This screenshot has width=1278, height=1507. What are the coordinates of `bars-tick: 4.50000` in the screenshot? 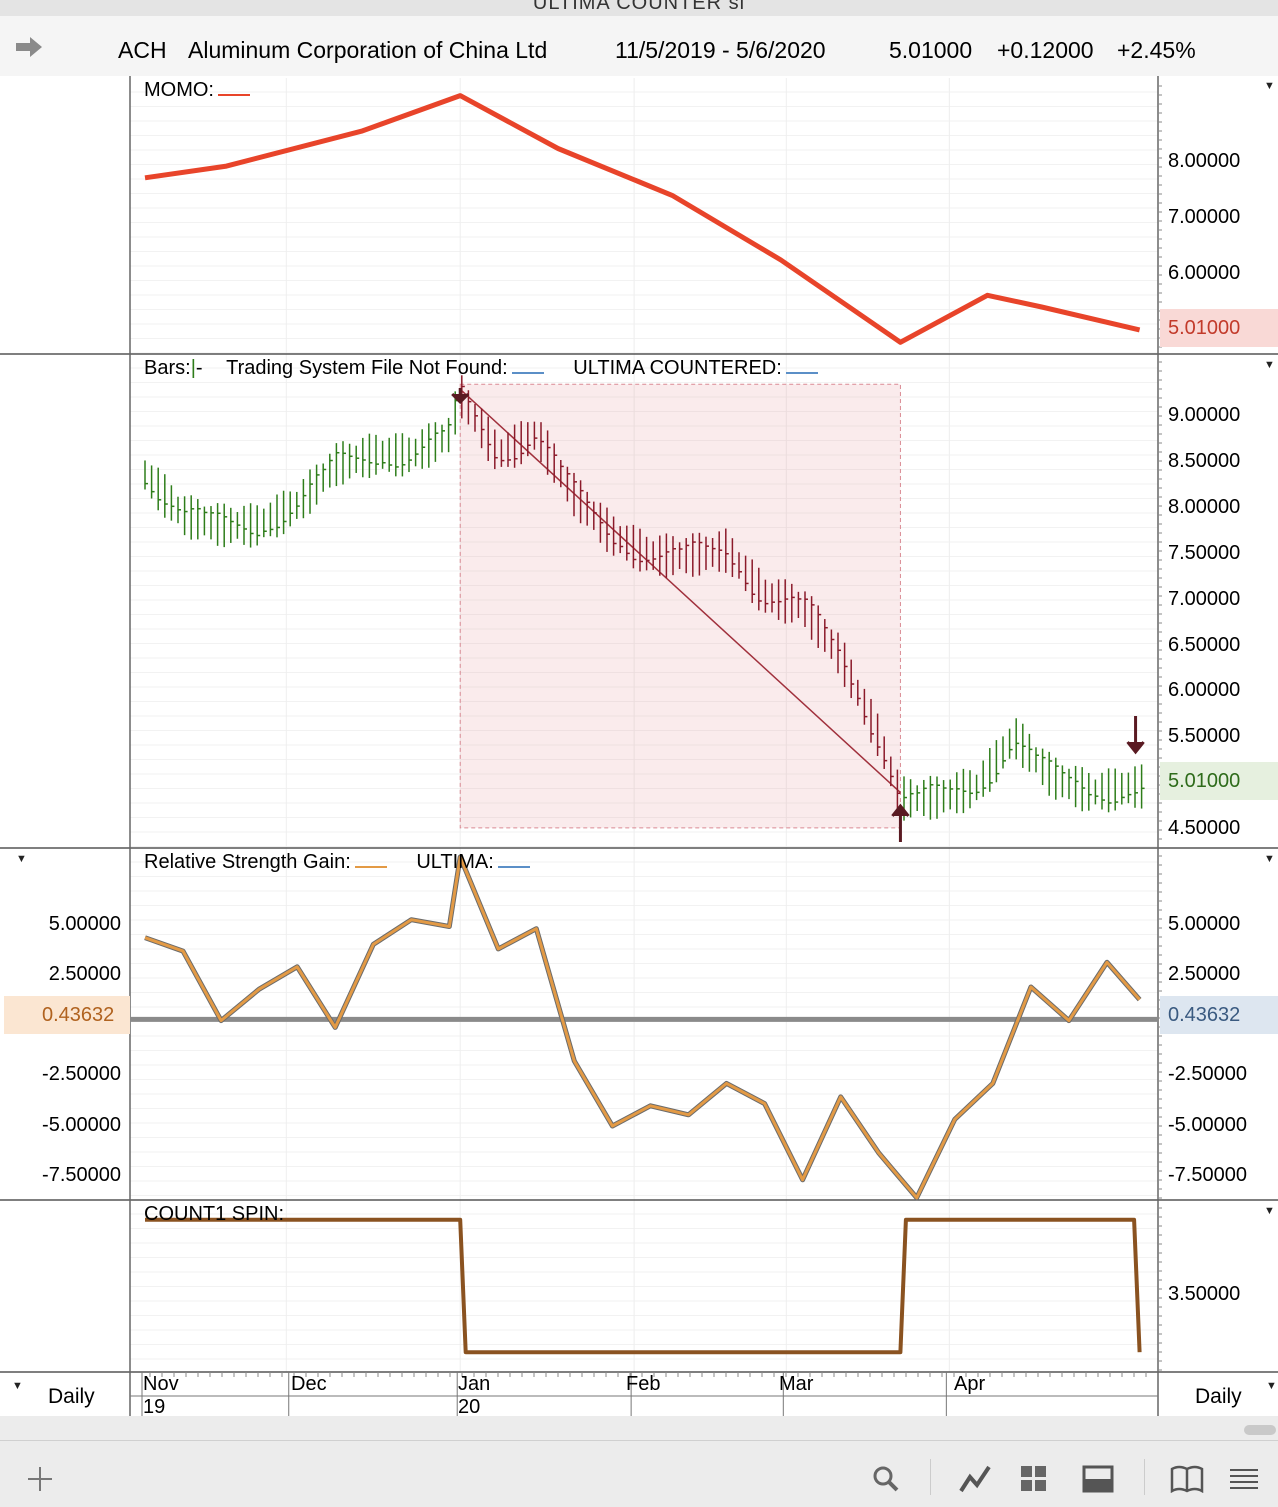 It's located at (1204, 828).